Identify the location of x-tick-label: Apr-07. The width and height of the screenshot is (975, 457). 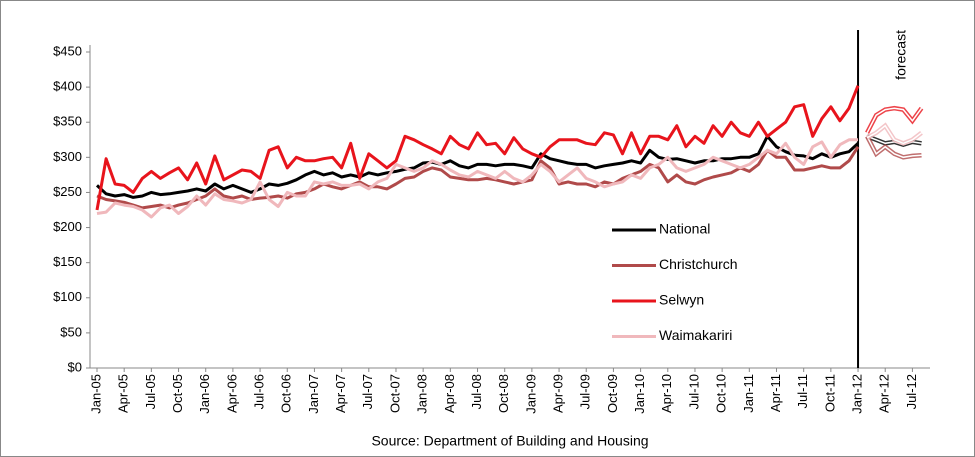
(340, 393).